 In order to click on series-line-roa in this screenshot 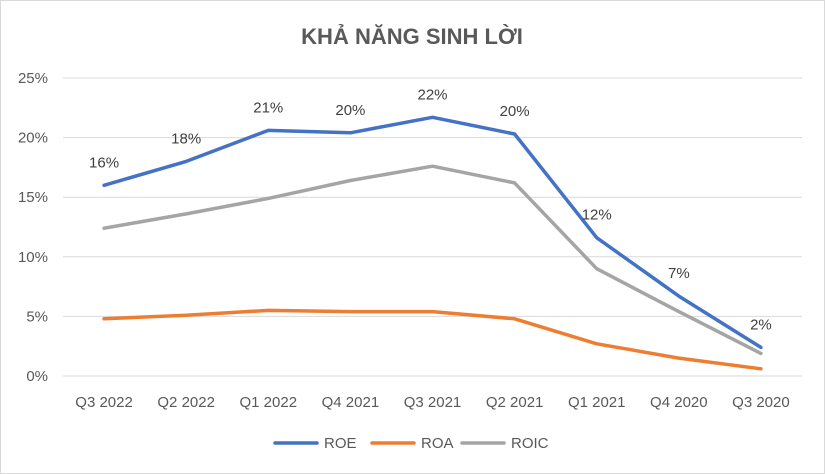, I will do `click(432, 339)`.